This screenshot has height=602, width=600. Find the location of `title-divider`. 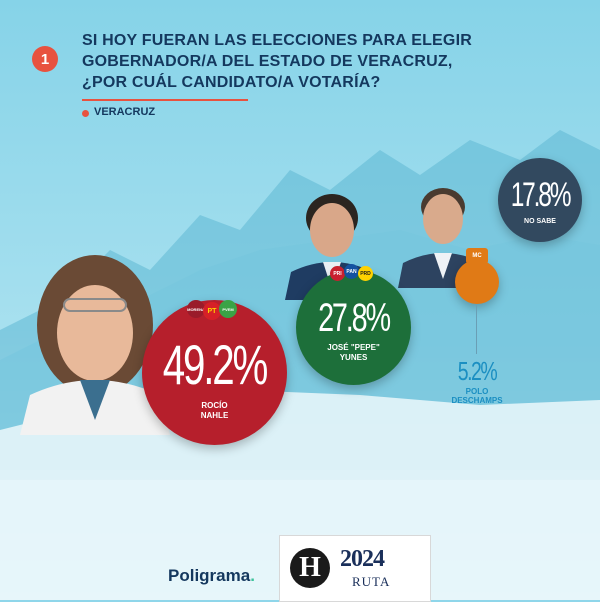

title-divider is located at coordinates (165, 100).